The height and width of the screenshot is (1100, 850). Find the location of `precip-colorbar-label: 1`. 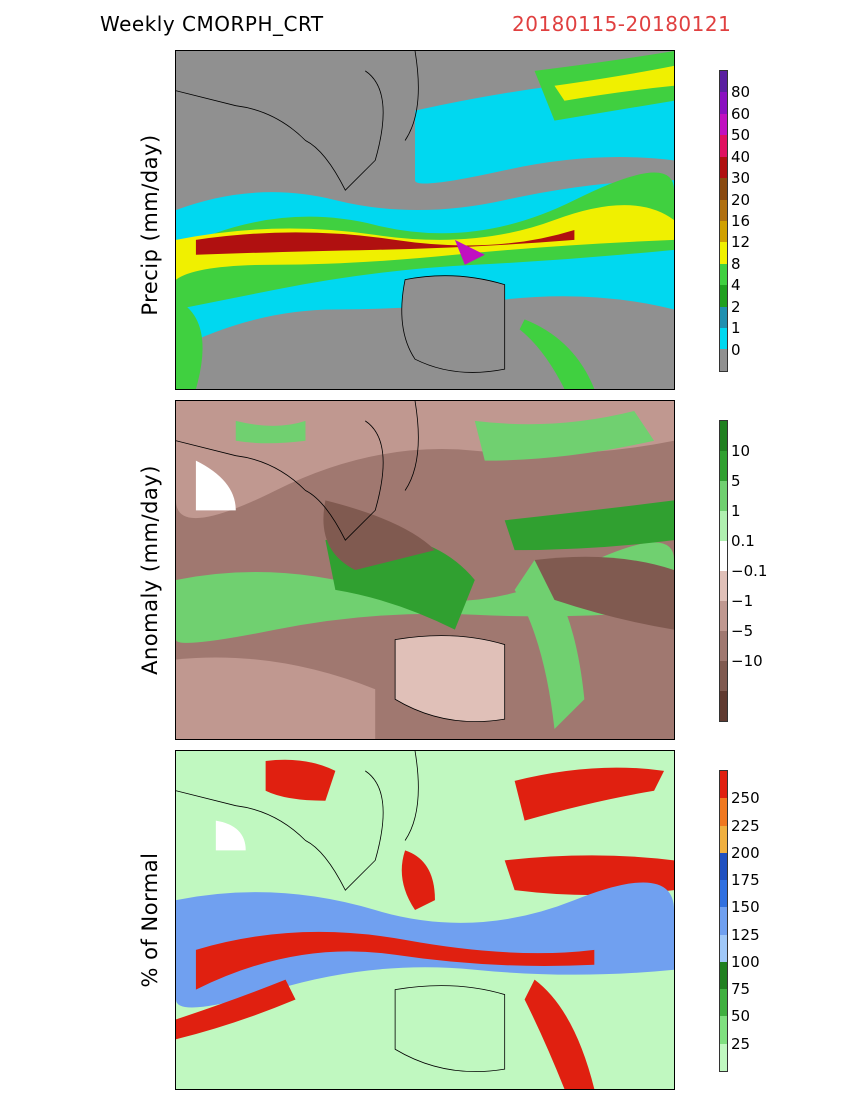

precip-colorbar-label: 1 is located at coordinates (736, 328).